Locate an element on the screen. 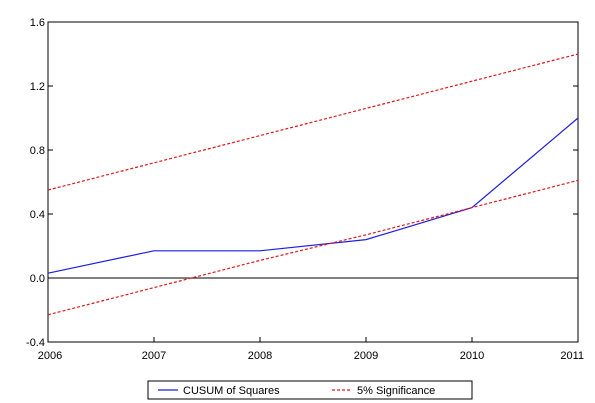 This screenshot has height=403, width=595. x-tick-label: 2009 is located at coordinates (366, 356).